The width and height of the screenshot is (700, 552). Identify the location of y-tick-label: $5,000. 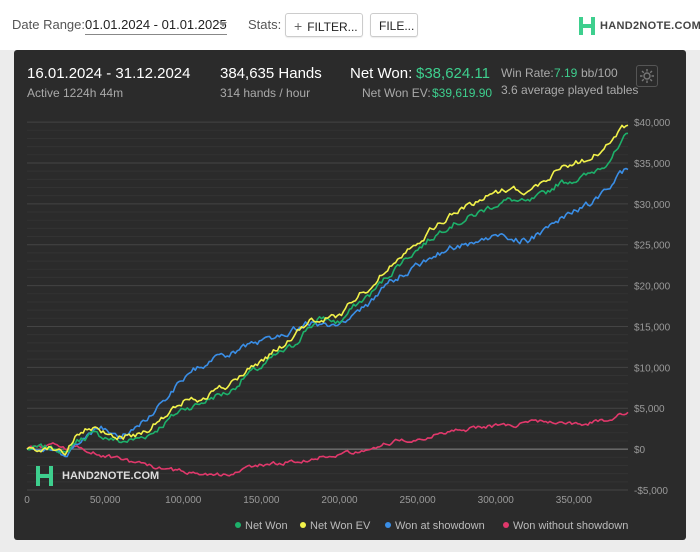
(649, 409).